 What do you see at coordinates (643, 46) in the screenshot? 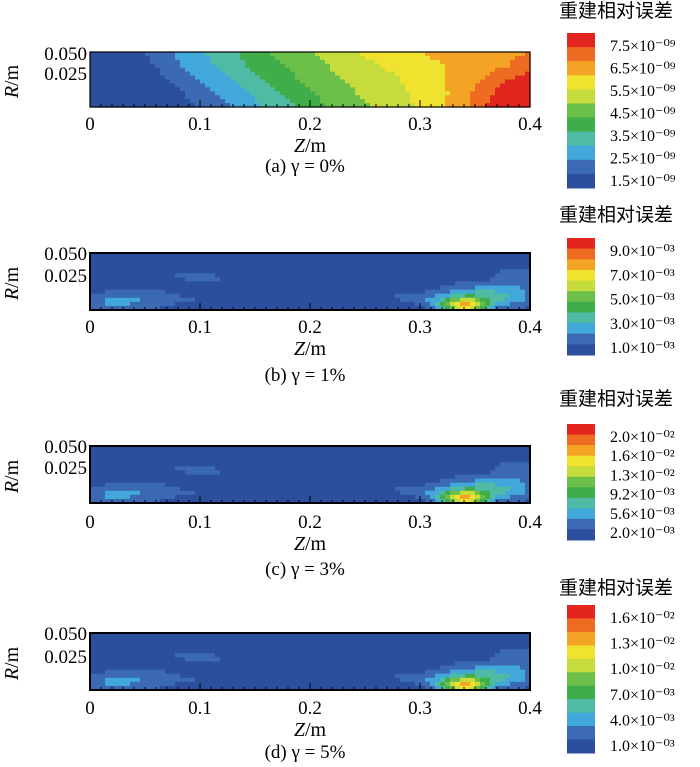
I see `legend-label: 7.5×10⁻⁰⁹` at bounding box center [643, 46].